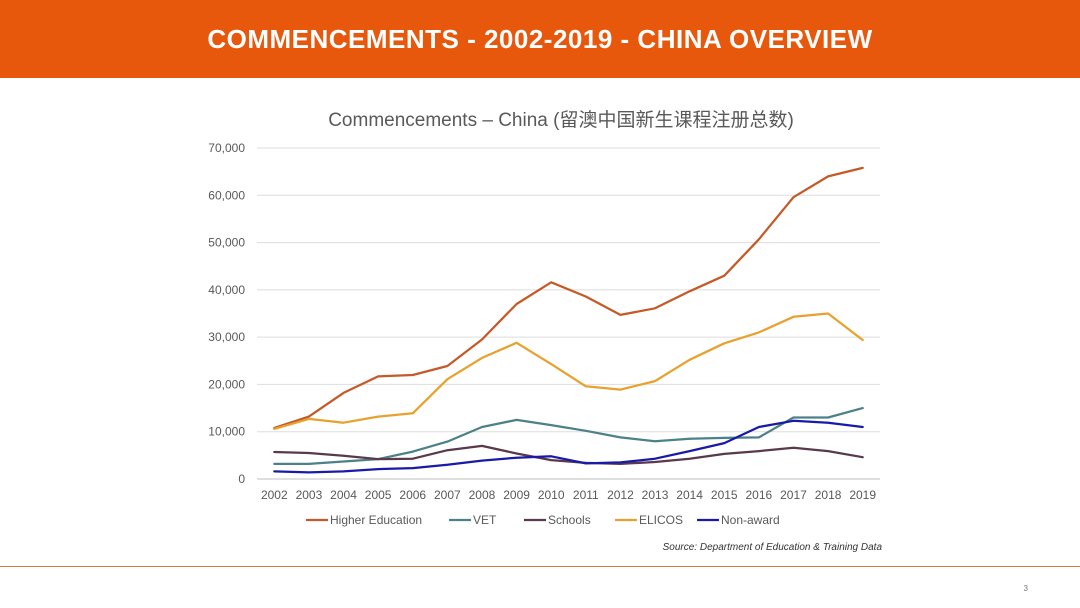 The height and width of the screenshot is (608, 1080). What do you see at coordinates (241, 479) in the screenshot?
I see `y-tick-label: 0` at bounding box center [241, 479].